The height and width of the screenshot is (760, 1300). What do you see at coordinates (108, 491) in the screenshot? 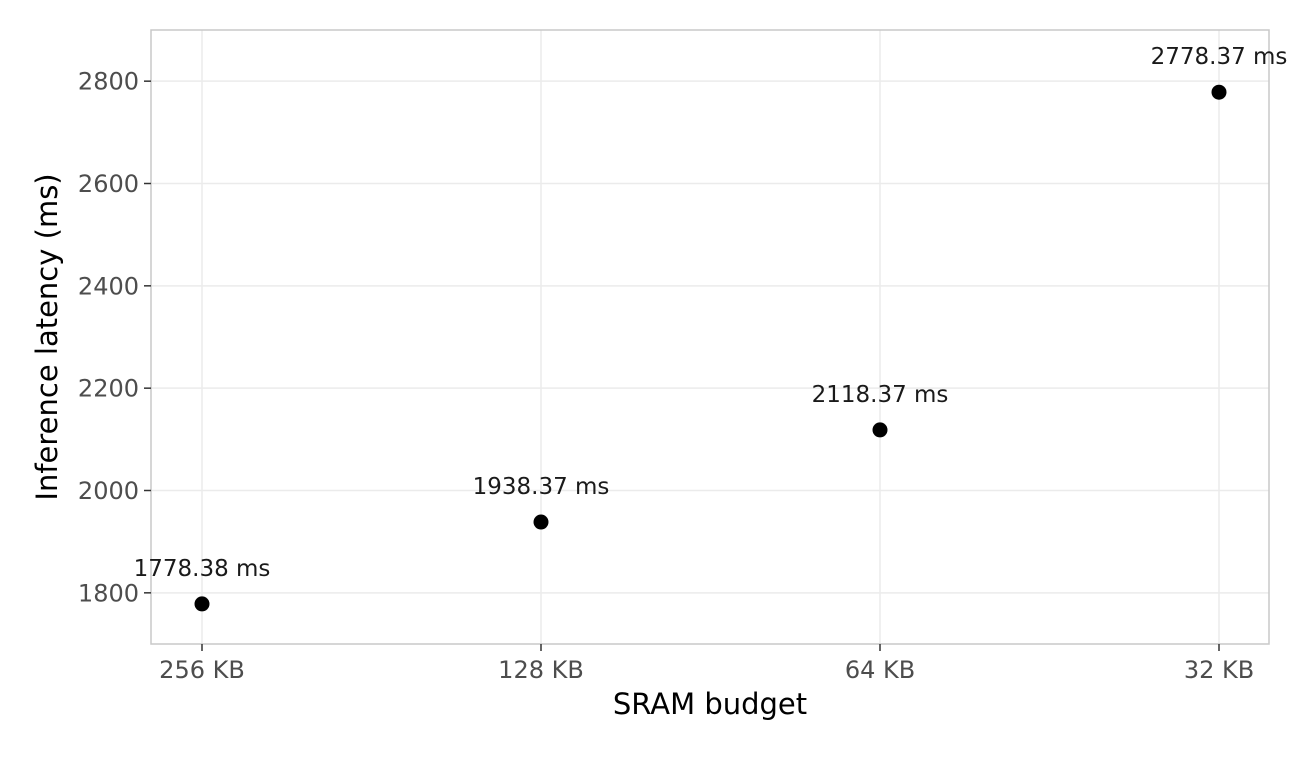
I see `y-tick-label: 2000` at bounding box center [108, 491].